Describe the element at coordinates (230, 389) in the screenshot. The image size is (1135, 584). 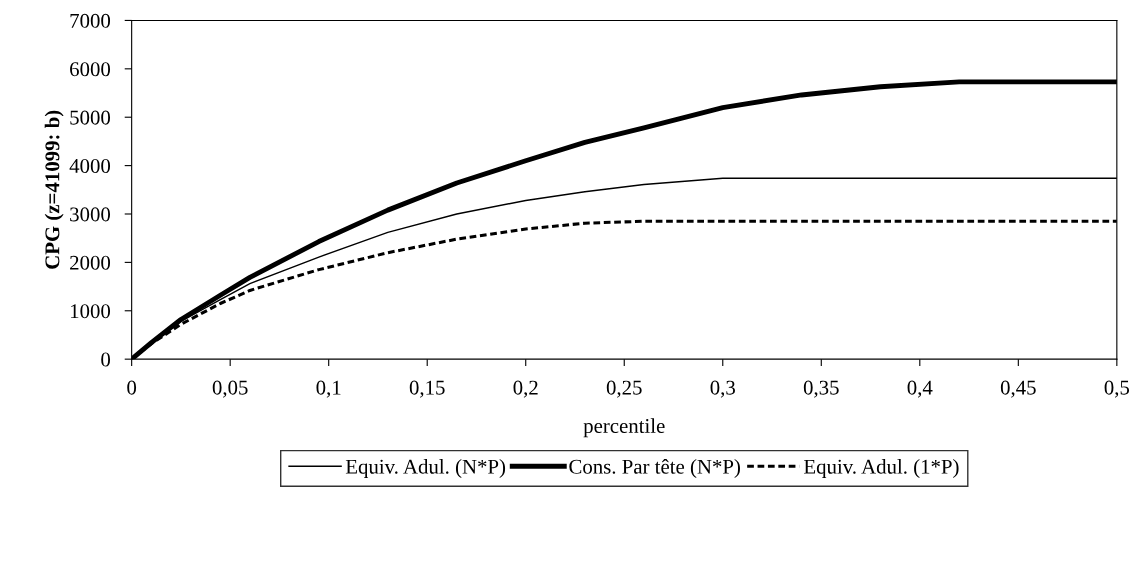
I see `x-tick-label: 0,05` at that location.